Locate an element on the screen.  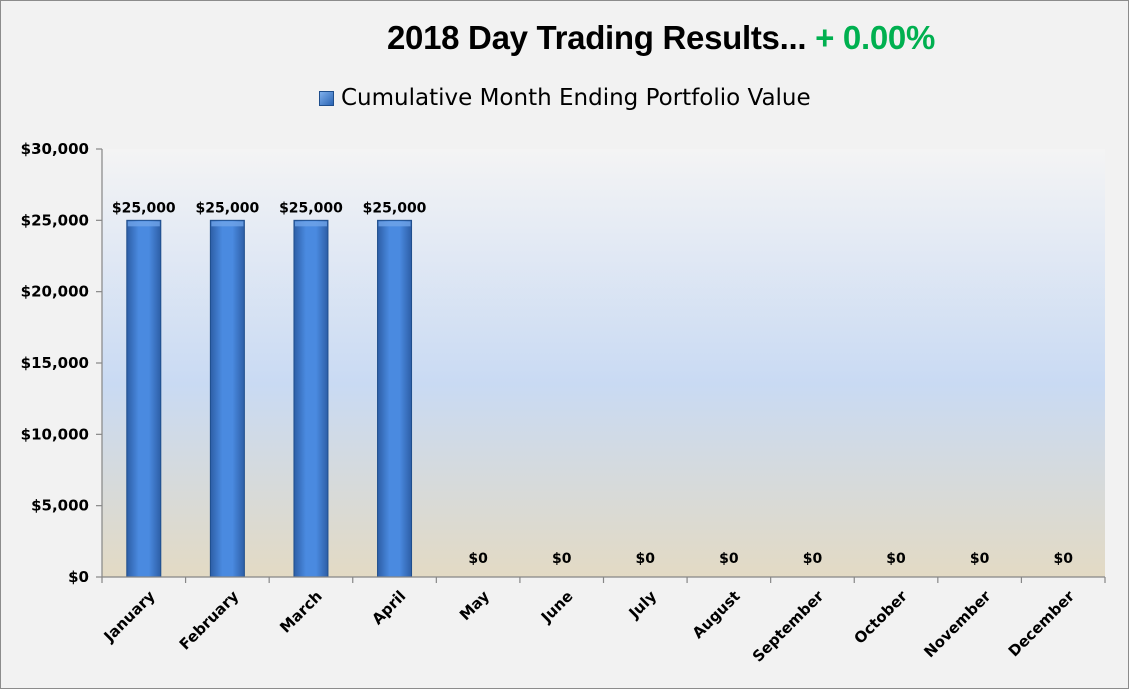
x-tick-label: December is located at coordinates (1042, 624).